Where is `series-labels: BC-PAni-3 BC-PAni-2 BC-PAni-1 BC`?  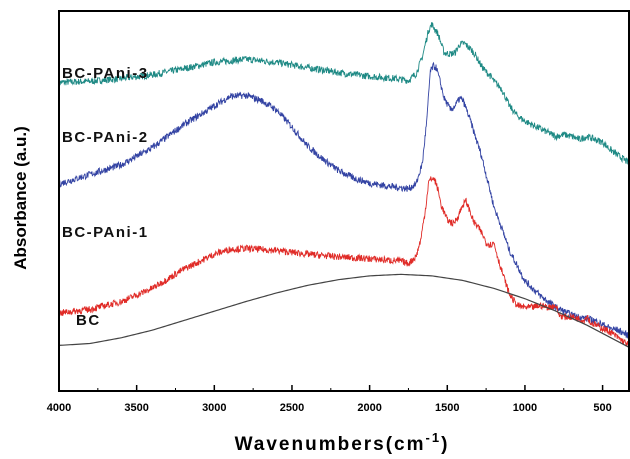 series-labels: BC-PAni-3 BC-PAni-2 BC-PAni-1 BC is located at coordinates (105, 197).